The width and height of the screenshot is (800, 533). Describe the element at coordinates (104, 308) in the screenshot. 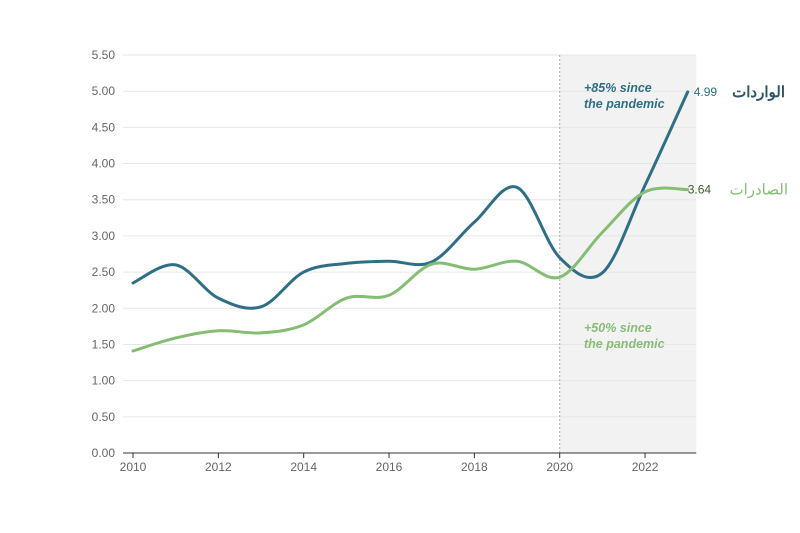

I see `y-tick-label: 2.00` at that location.